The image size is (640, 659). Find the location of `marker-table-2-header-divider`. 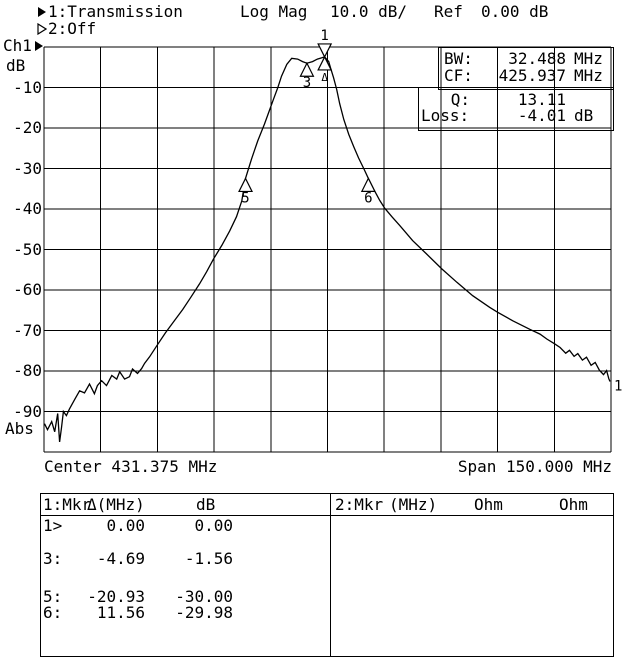

marker-table-2-header-divider is located at coordinates (472, 515).